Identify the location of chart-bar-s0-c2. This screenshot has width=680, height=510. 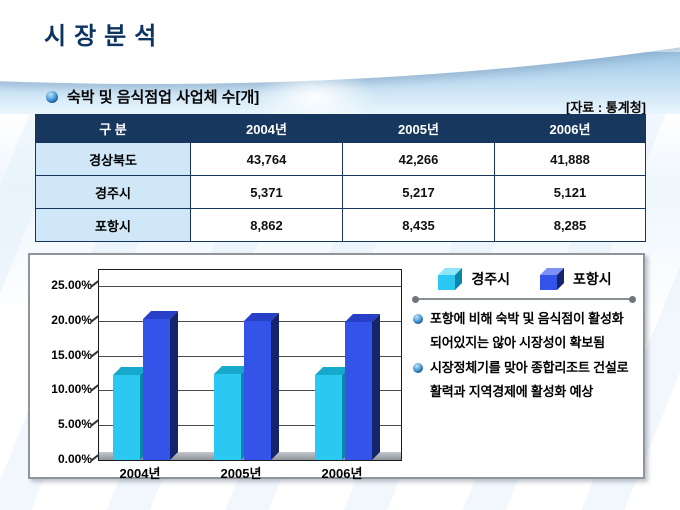
(332, 413).